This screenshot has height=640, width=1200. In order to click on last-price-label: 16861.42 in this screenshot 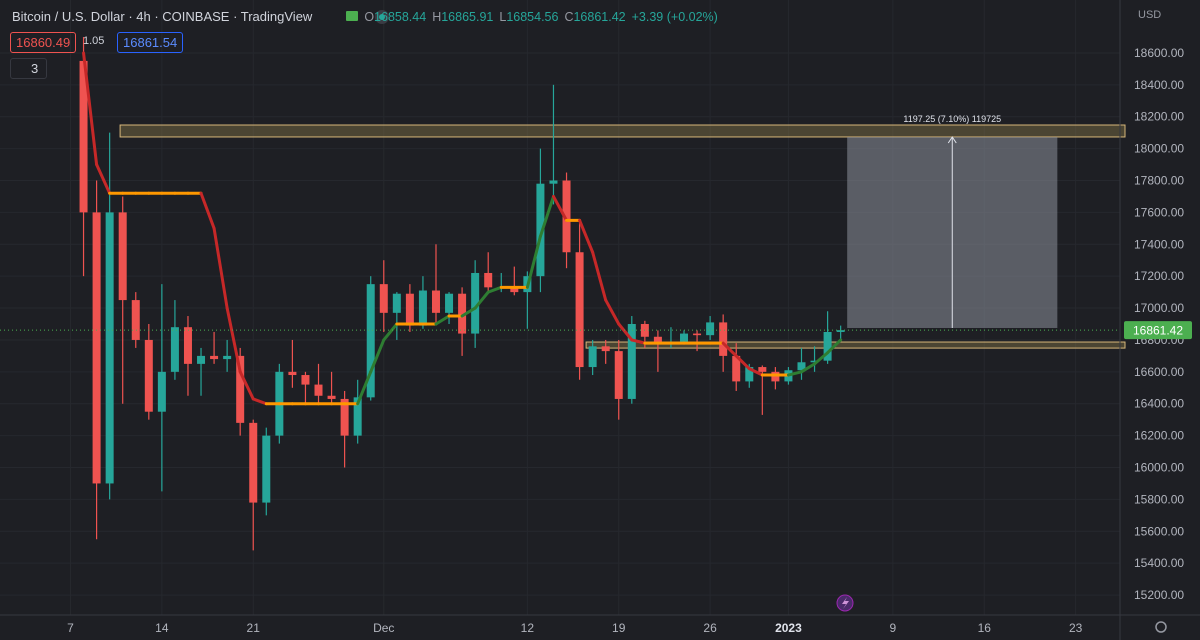, I will do `click(1158, 331)`.